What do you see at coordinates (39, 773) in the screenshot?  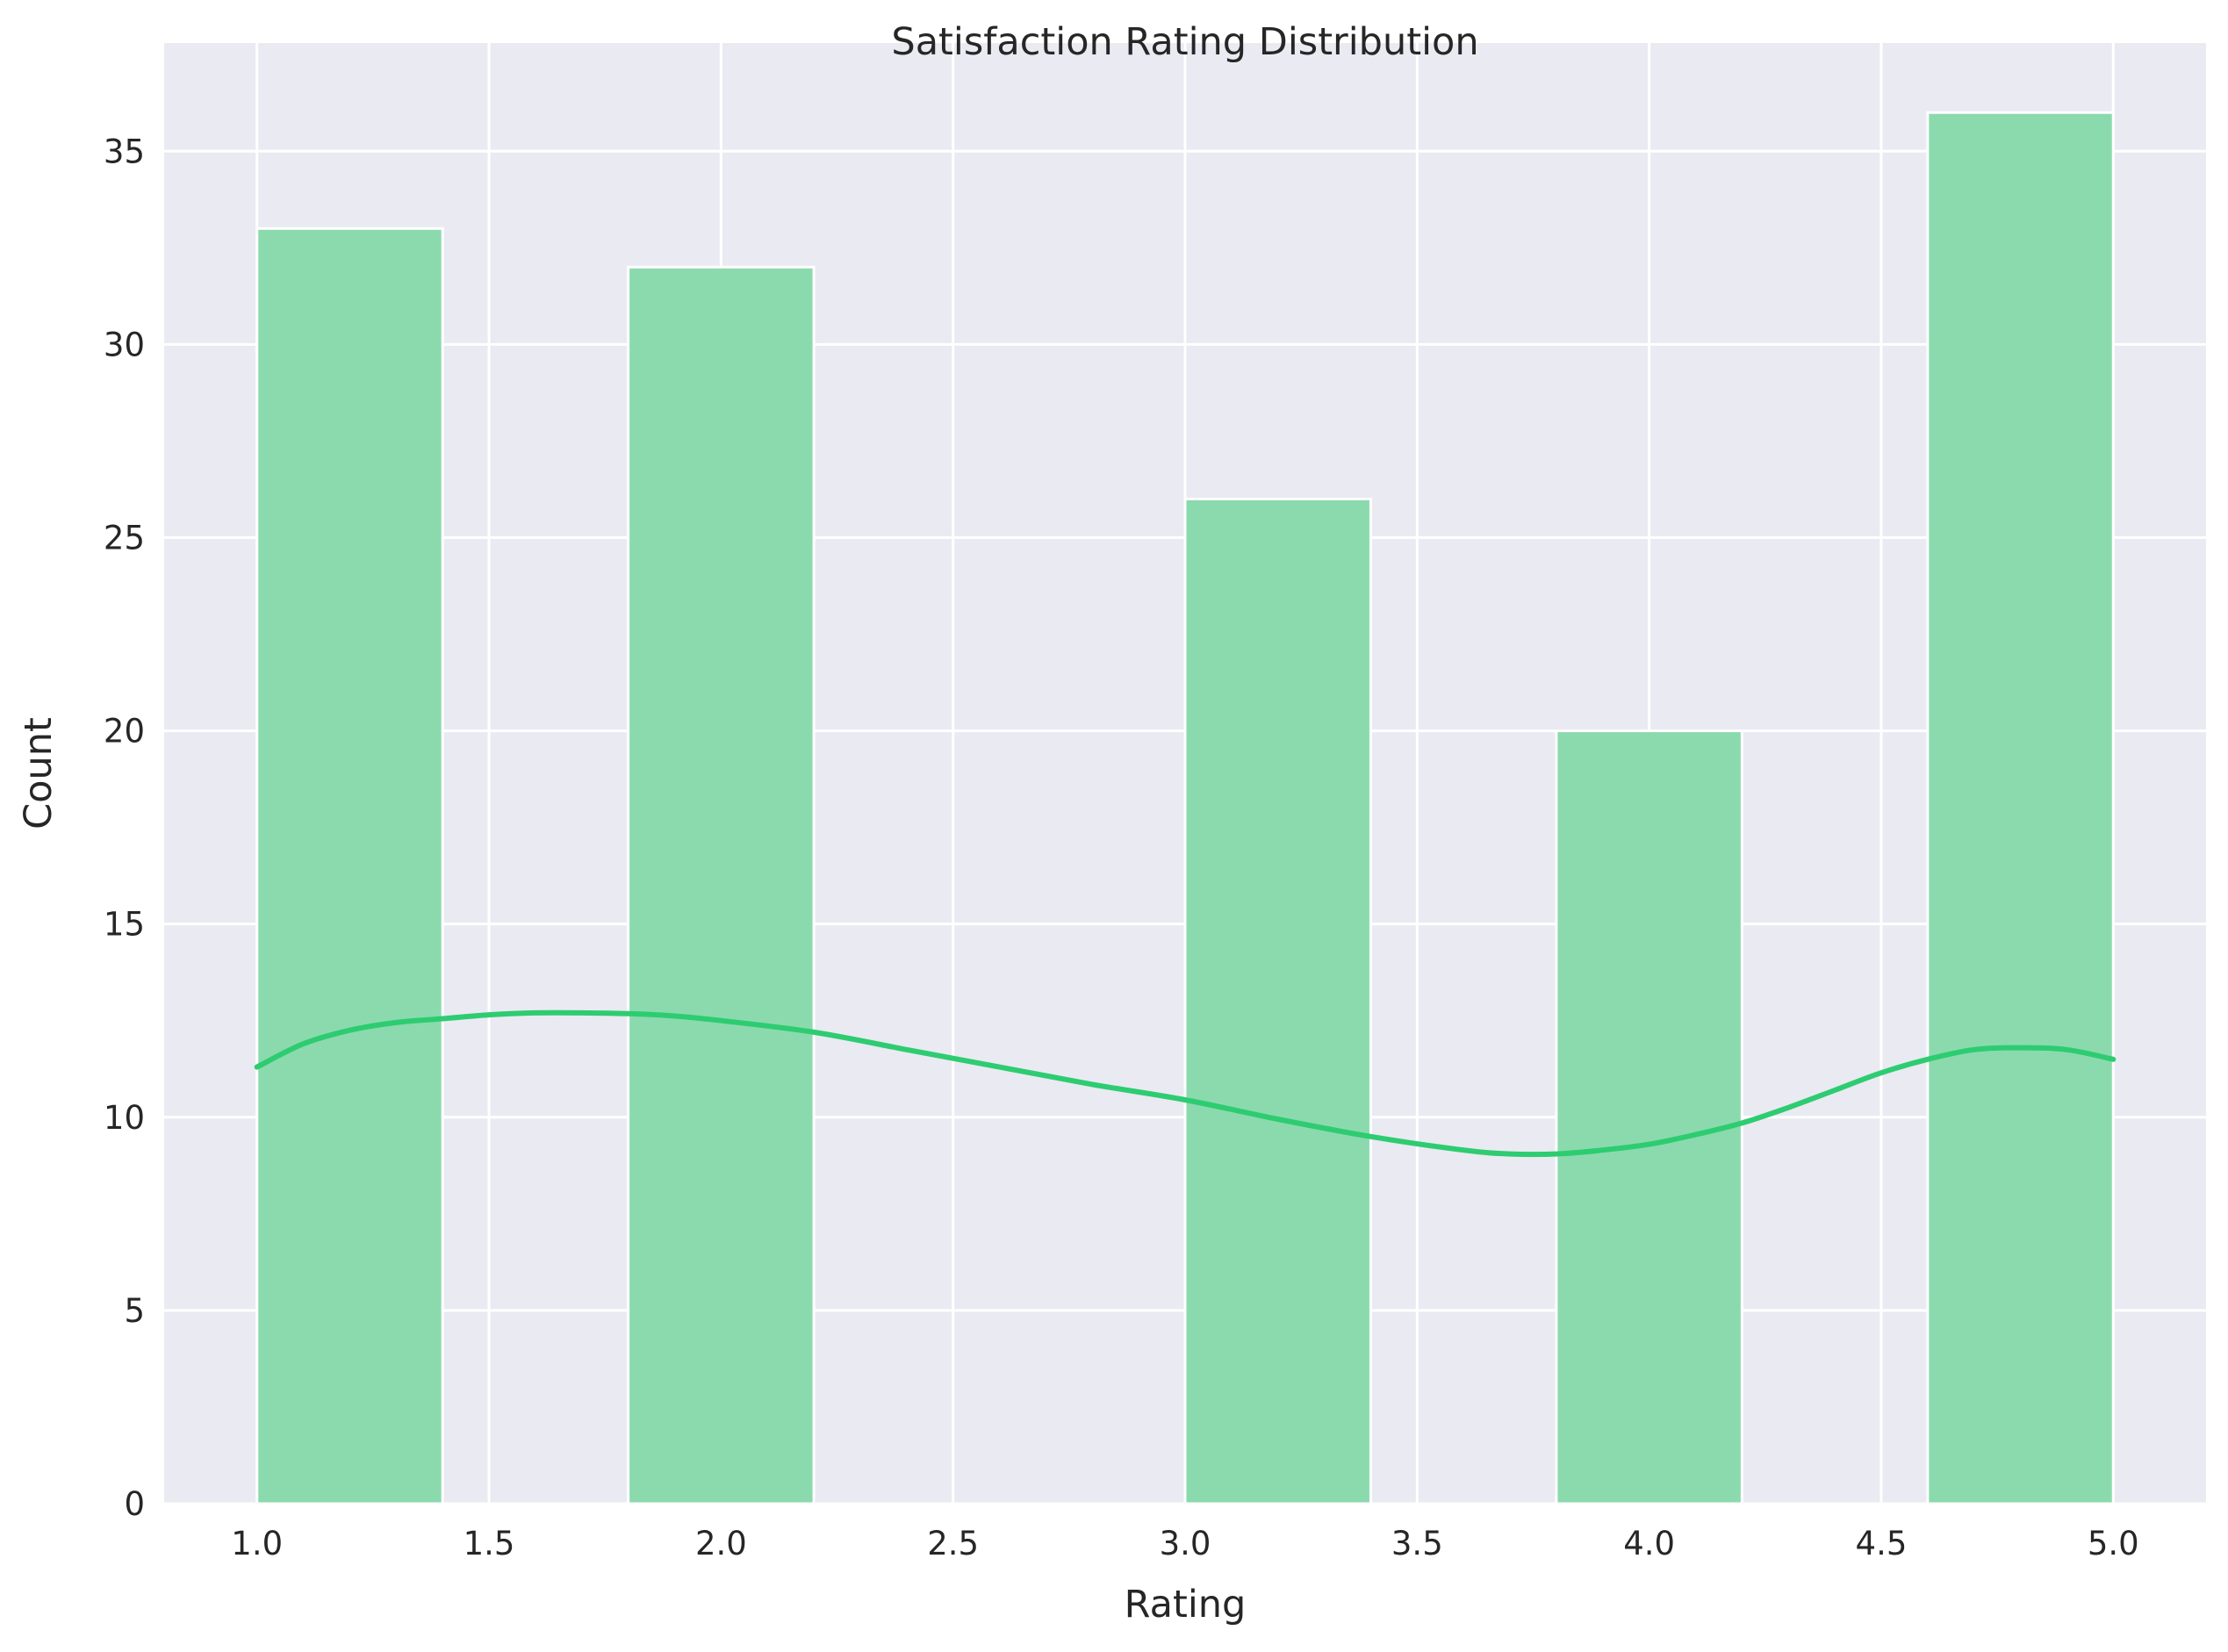 I see `y-axis-label: Count` at bounding box center [39, 773].